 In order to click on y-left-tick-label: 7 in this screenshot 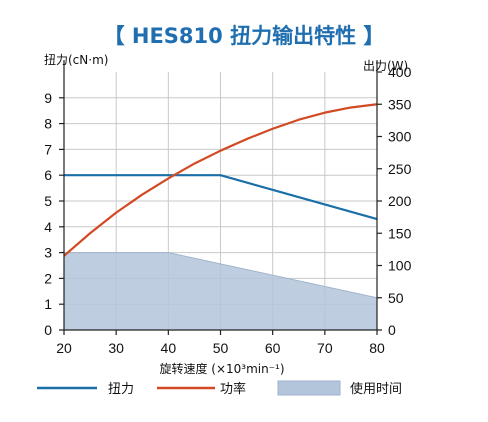, I will do `click(48, 149)`.